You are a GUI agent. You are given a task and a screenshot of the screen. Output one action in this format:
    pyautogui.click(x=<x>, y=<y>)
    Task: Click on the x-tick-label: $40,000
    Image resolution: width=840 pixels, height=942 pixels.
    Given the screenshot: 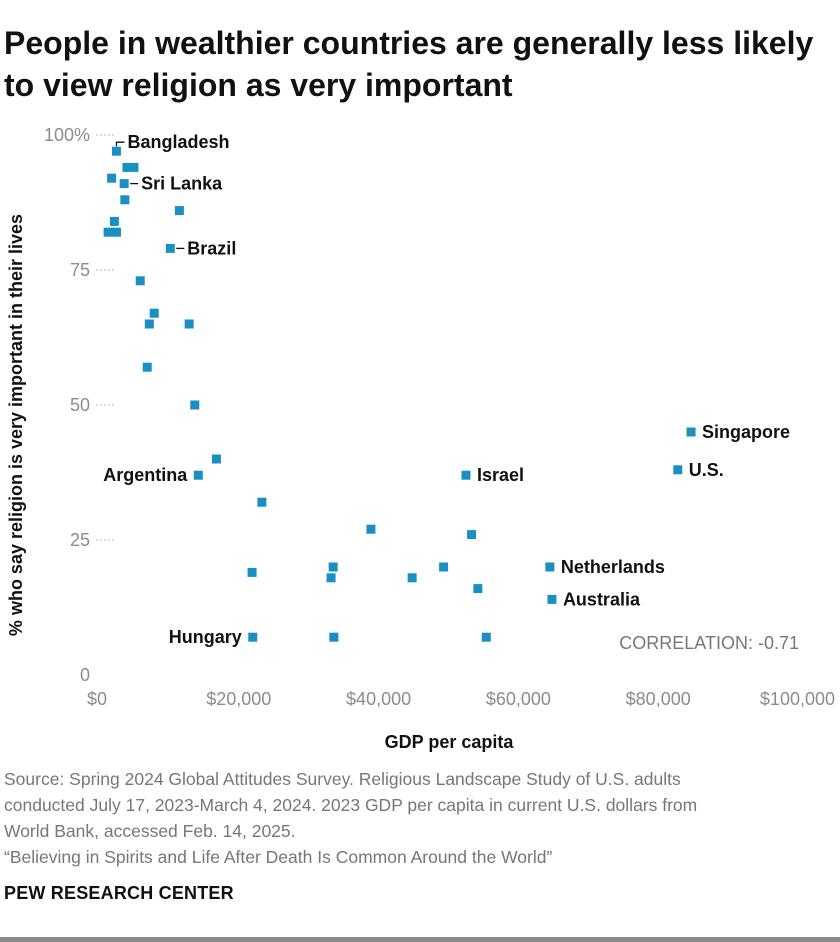 What is the action you would take?
    pyautogui.click(x=378, y=699)
    